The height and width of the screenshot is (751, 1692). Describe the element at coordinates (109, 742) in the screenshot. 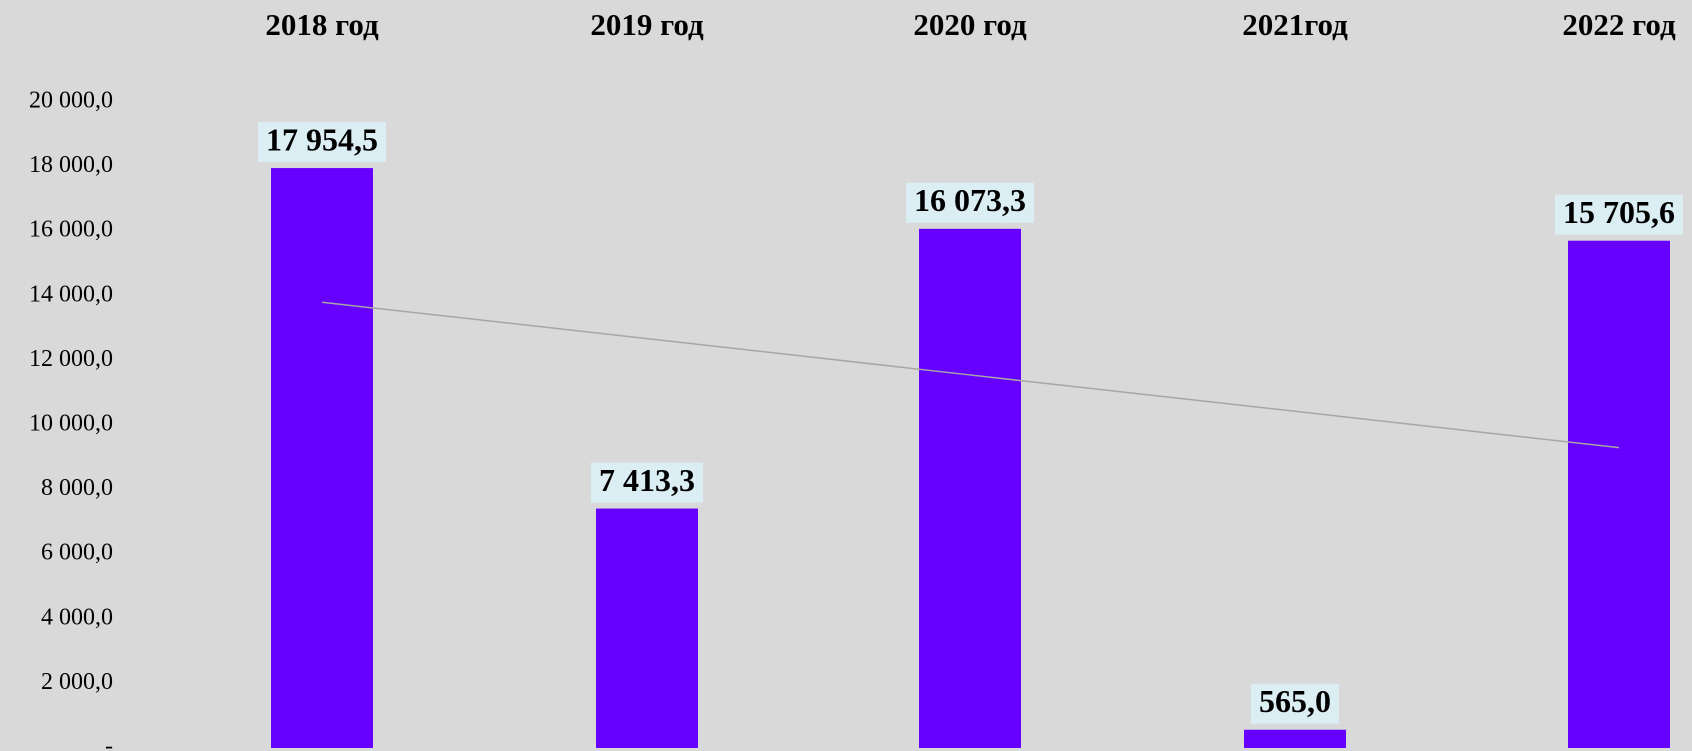

I see `y-tick-label: -` at that location.